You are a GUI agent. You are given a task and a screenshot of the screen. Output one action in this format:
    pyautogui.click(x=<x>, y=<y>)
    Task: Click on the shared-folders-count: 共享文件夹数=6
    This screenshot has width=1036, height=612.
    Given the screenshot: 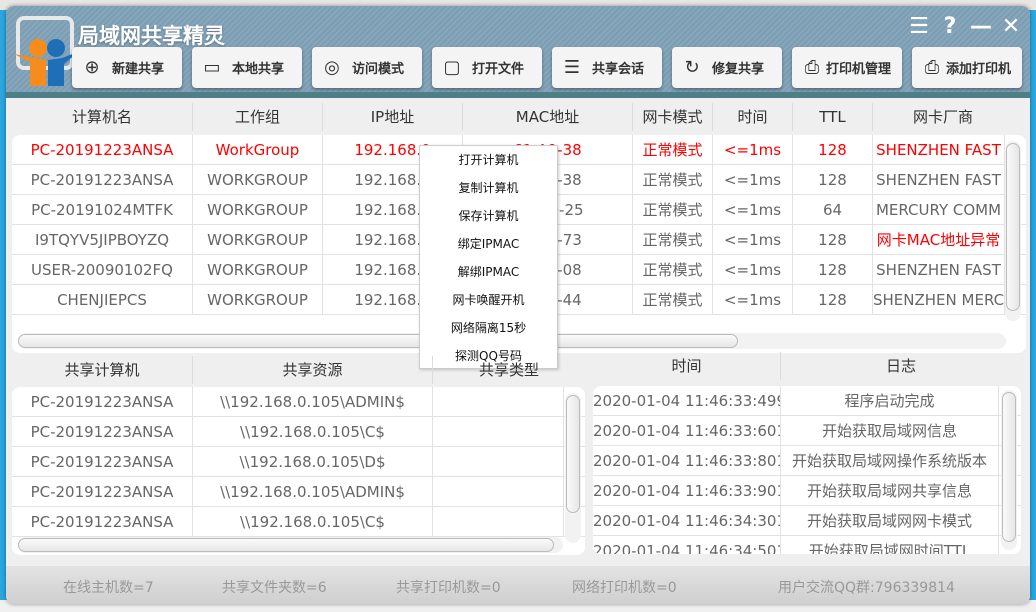 What is the action you would take?
    pyautogui.click(x=274, y=588)
    